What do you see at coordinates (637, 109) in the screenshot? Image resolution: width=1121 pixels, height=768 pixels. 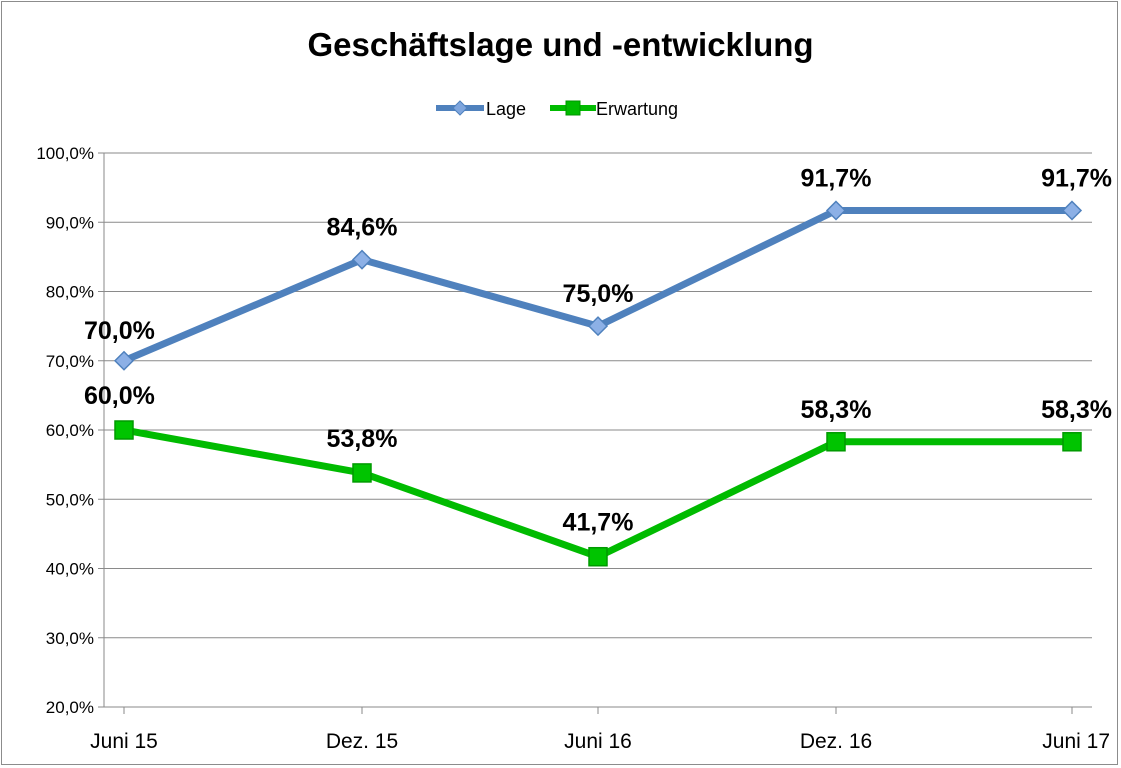 I see `legend-label-erwartung: Erwartung` at bounding box center [637, 109].